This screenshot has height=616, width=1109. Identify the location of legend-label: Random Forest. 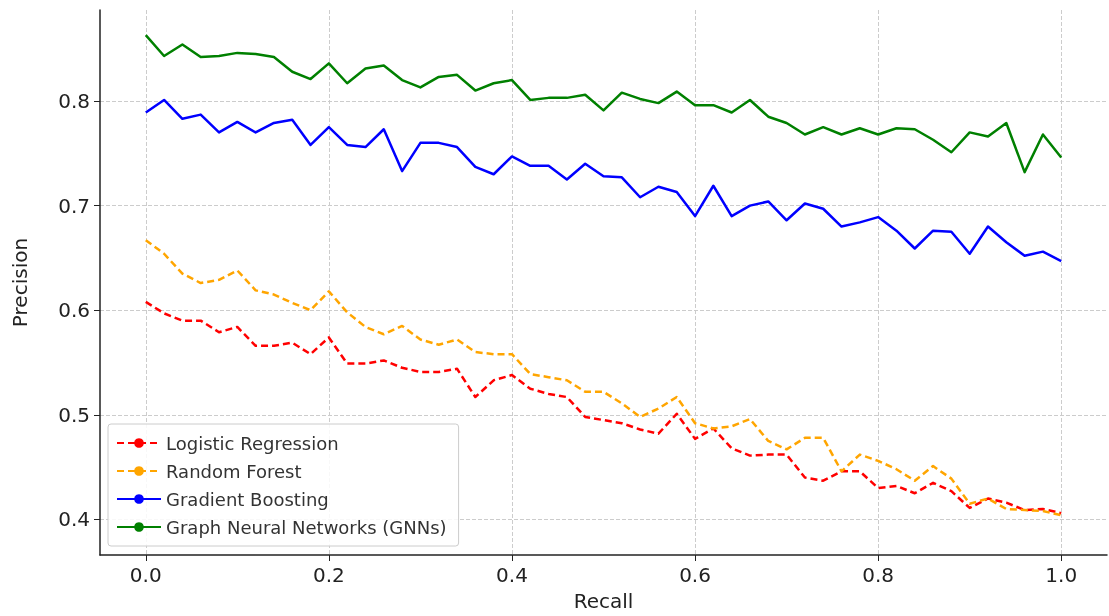
(234, 471).